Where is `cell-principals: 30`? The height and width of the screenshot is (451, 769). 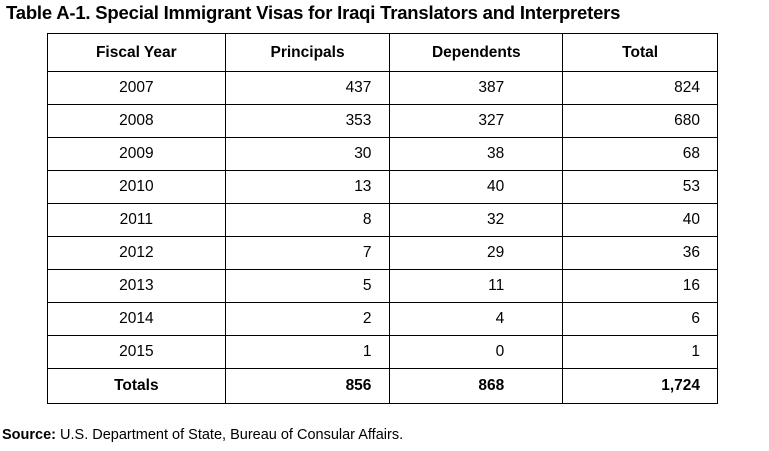
cell-principals: 30 is located at coordinates (307, 154).